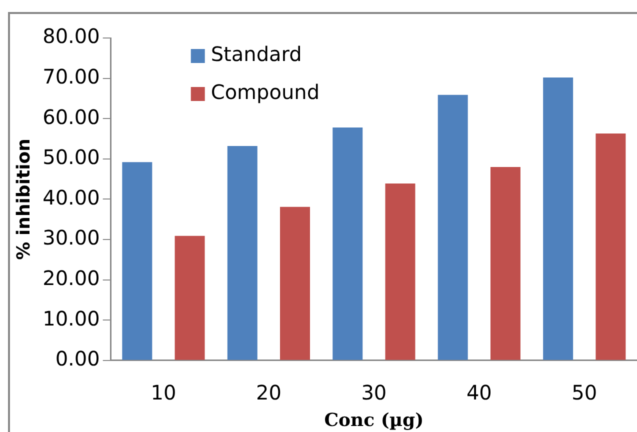  Describe the element at coordinates (374, 392) in the screenshot. I see `x-tick-label: 30` at that location.